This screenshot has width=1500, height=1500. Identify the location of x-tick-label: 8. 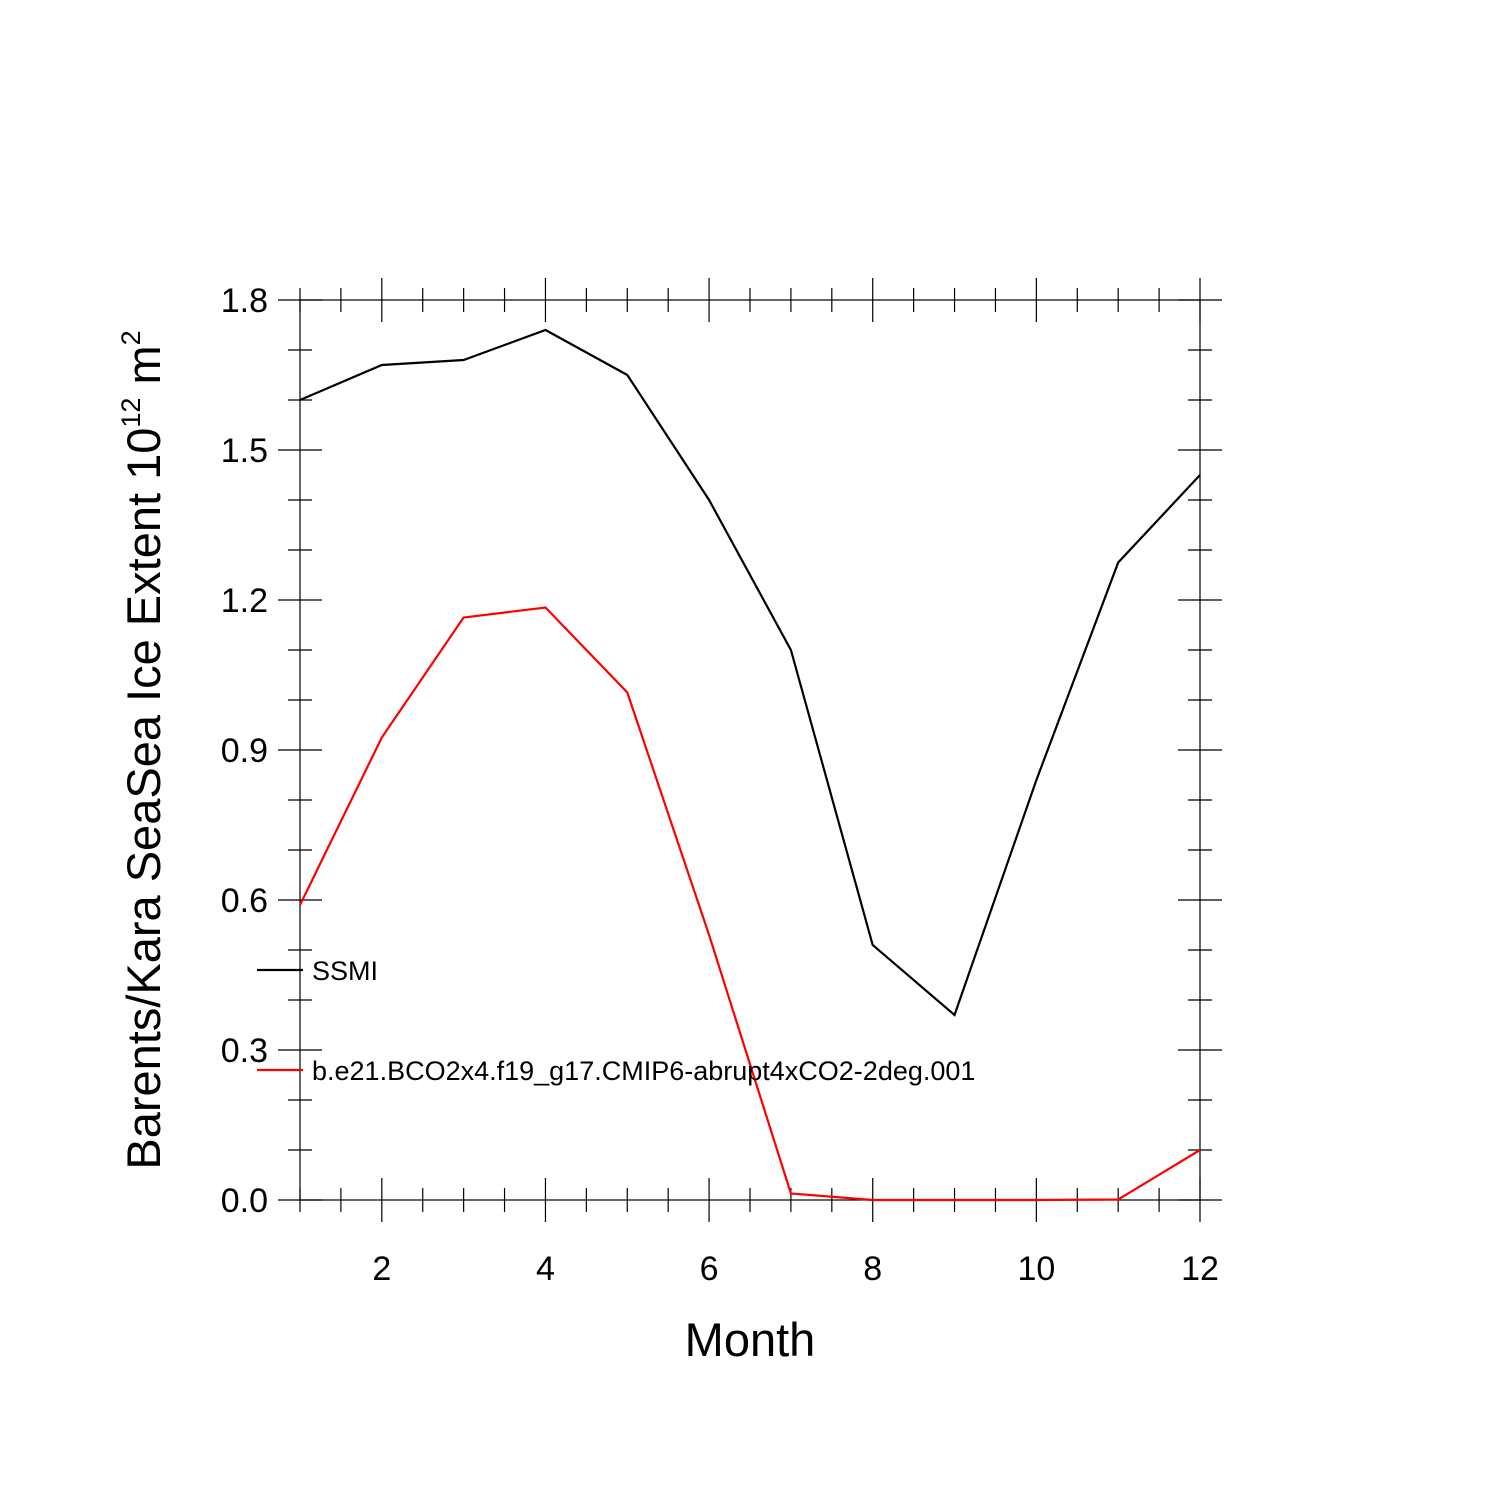
(872, 1269).